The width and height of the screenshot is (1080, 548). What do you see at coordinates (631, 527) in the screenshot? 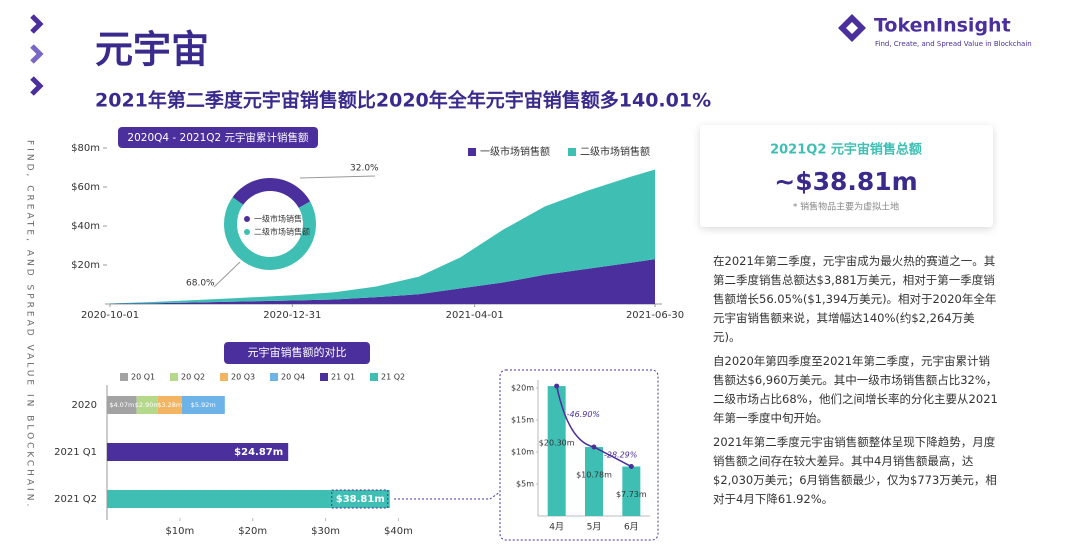
I see `x-tick-label: 6月` at bounding box center [631, 527].